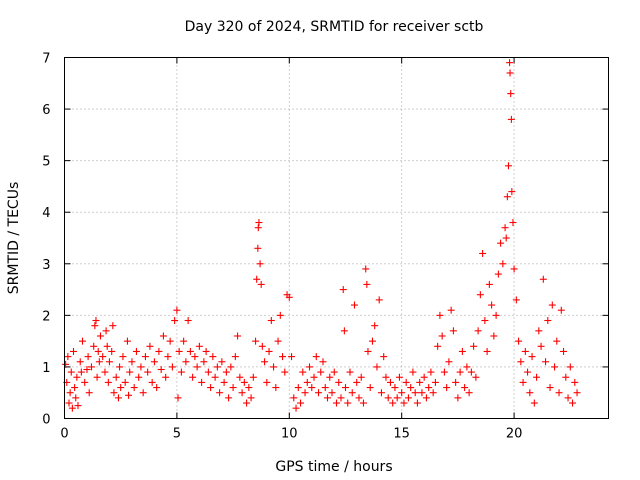  What do you see at coordinates (46, 162) in the screenshot?
I see `y-tick-label: 5` at bounding box center [46, 162].